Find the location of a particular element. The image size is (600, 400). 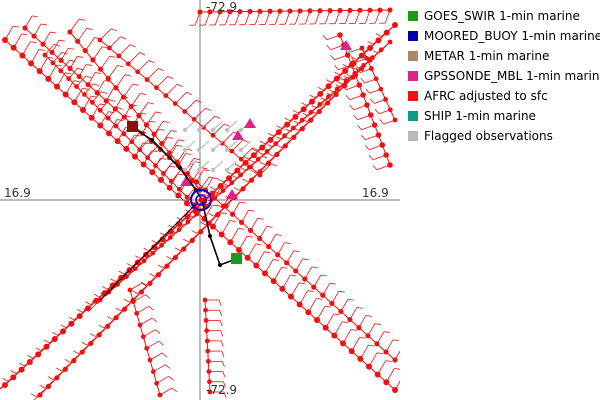

legend-item-flagged: Flagged observations is located at coordinates (503, 136).